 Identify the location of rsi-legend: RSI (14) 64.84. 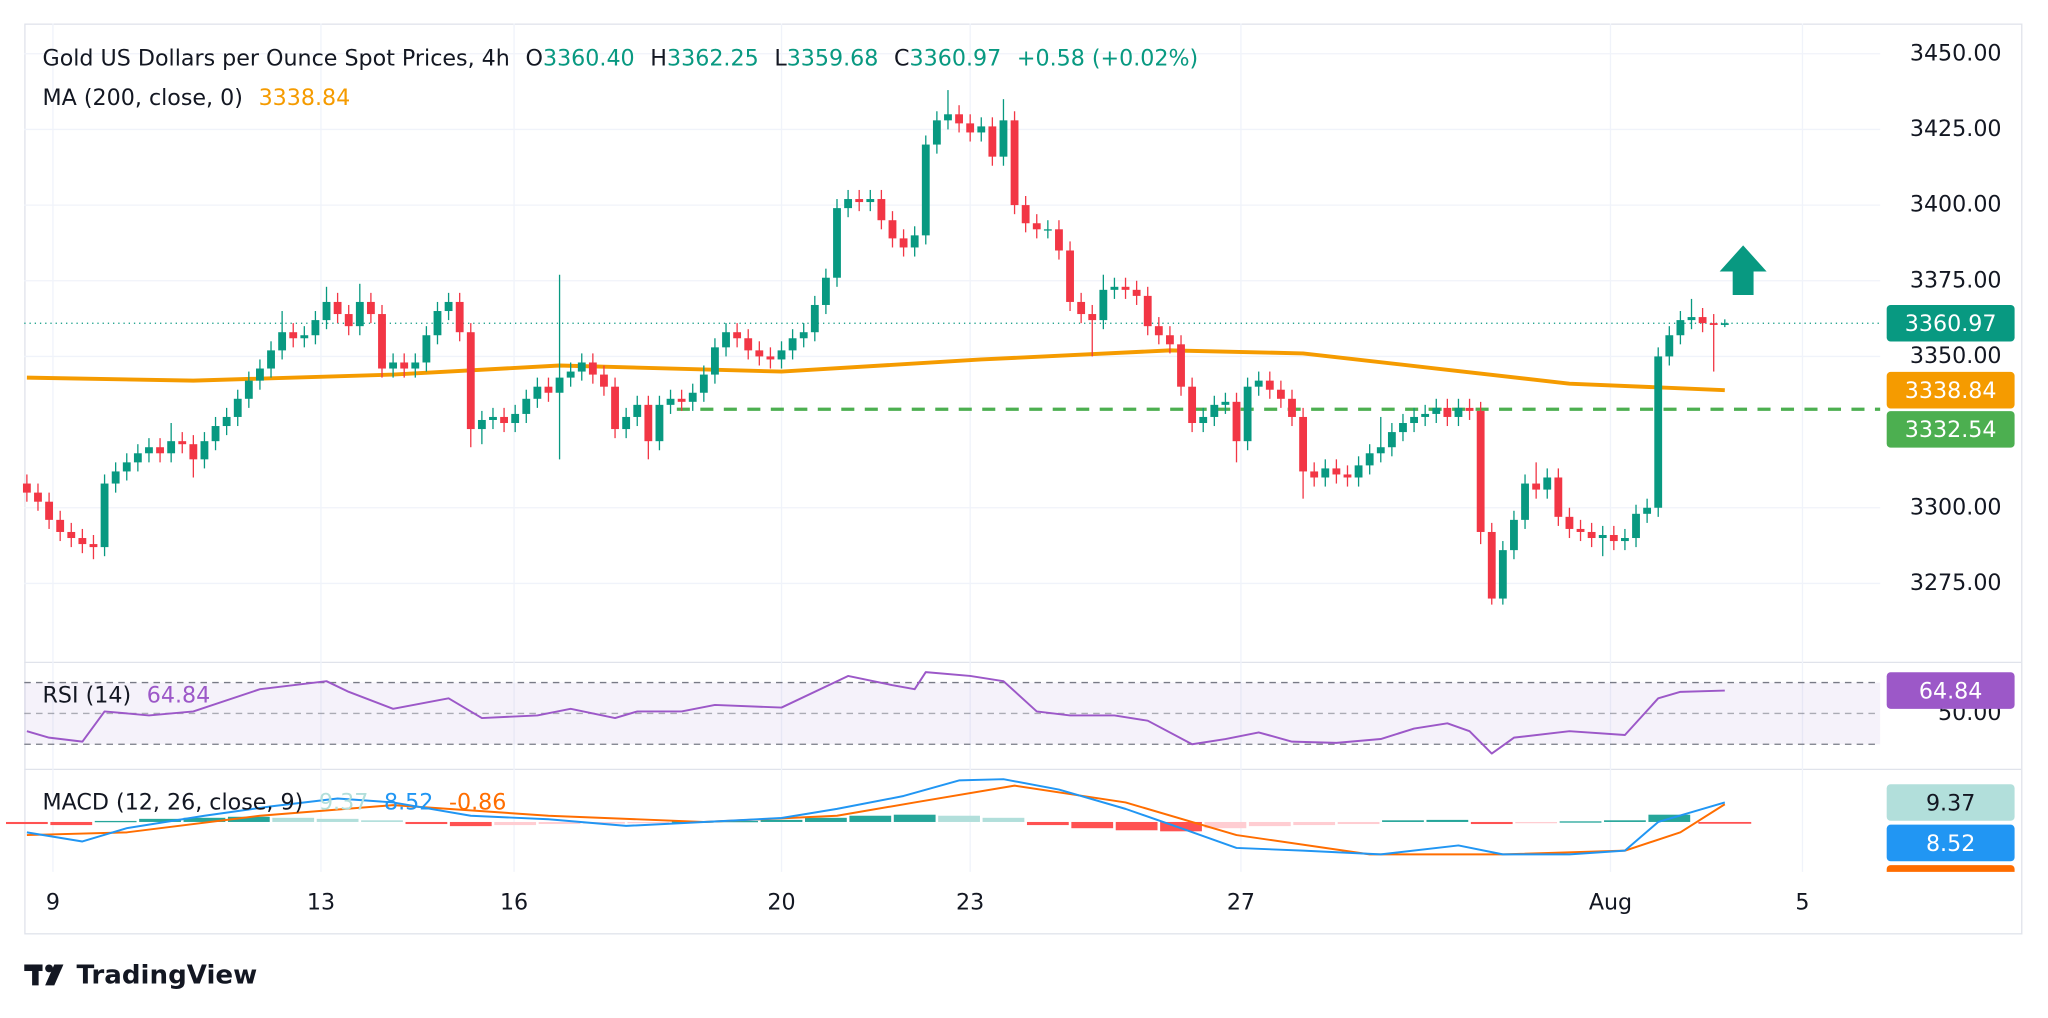
(127, 695).